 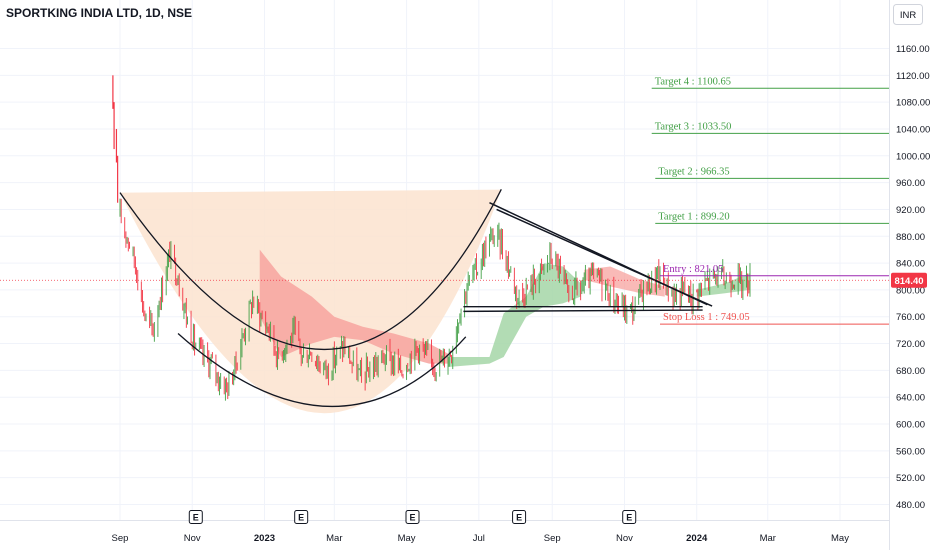 What do you see at coordinates (910, 290) in the screenshot?
I see `y-tick-label: 800.00` at bounding box center [910, 290].